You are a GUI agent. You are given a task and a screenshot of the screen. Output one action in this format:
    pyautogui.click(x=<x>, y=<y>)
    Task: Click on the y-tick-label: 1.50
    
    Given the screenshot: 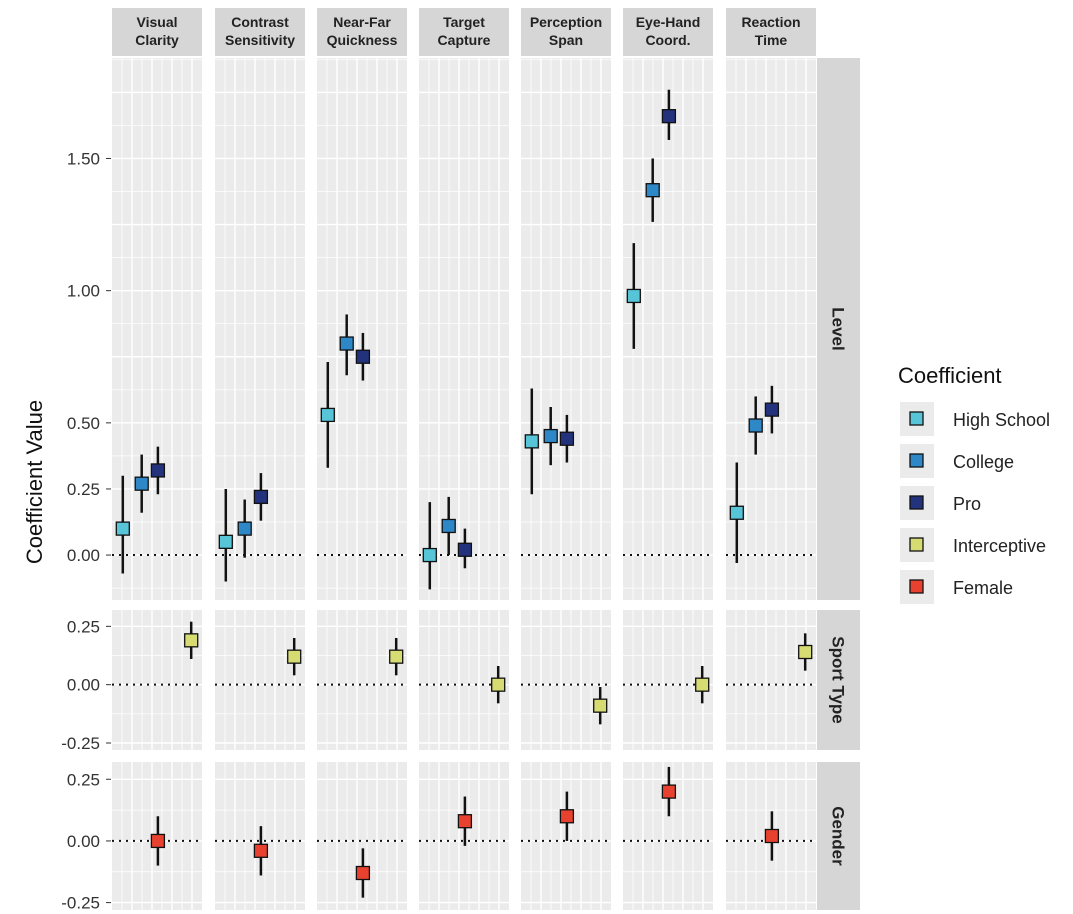 What is the action you would take?
    pyautogui.click(x=83, y=158)
    